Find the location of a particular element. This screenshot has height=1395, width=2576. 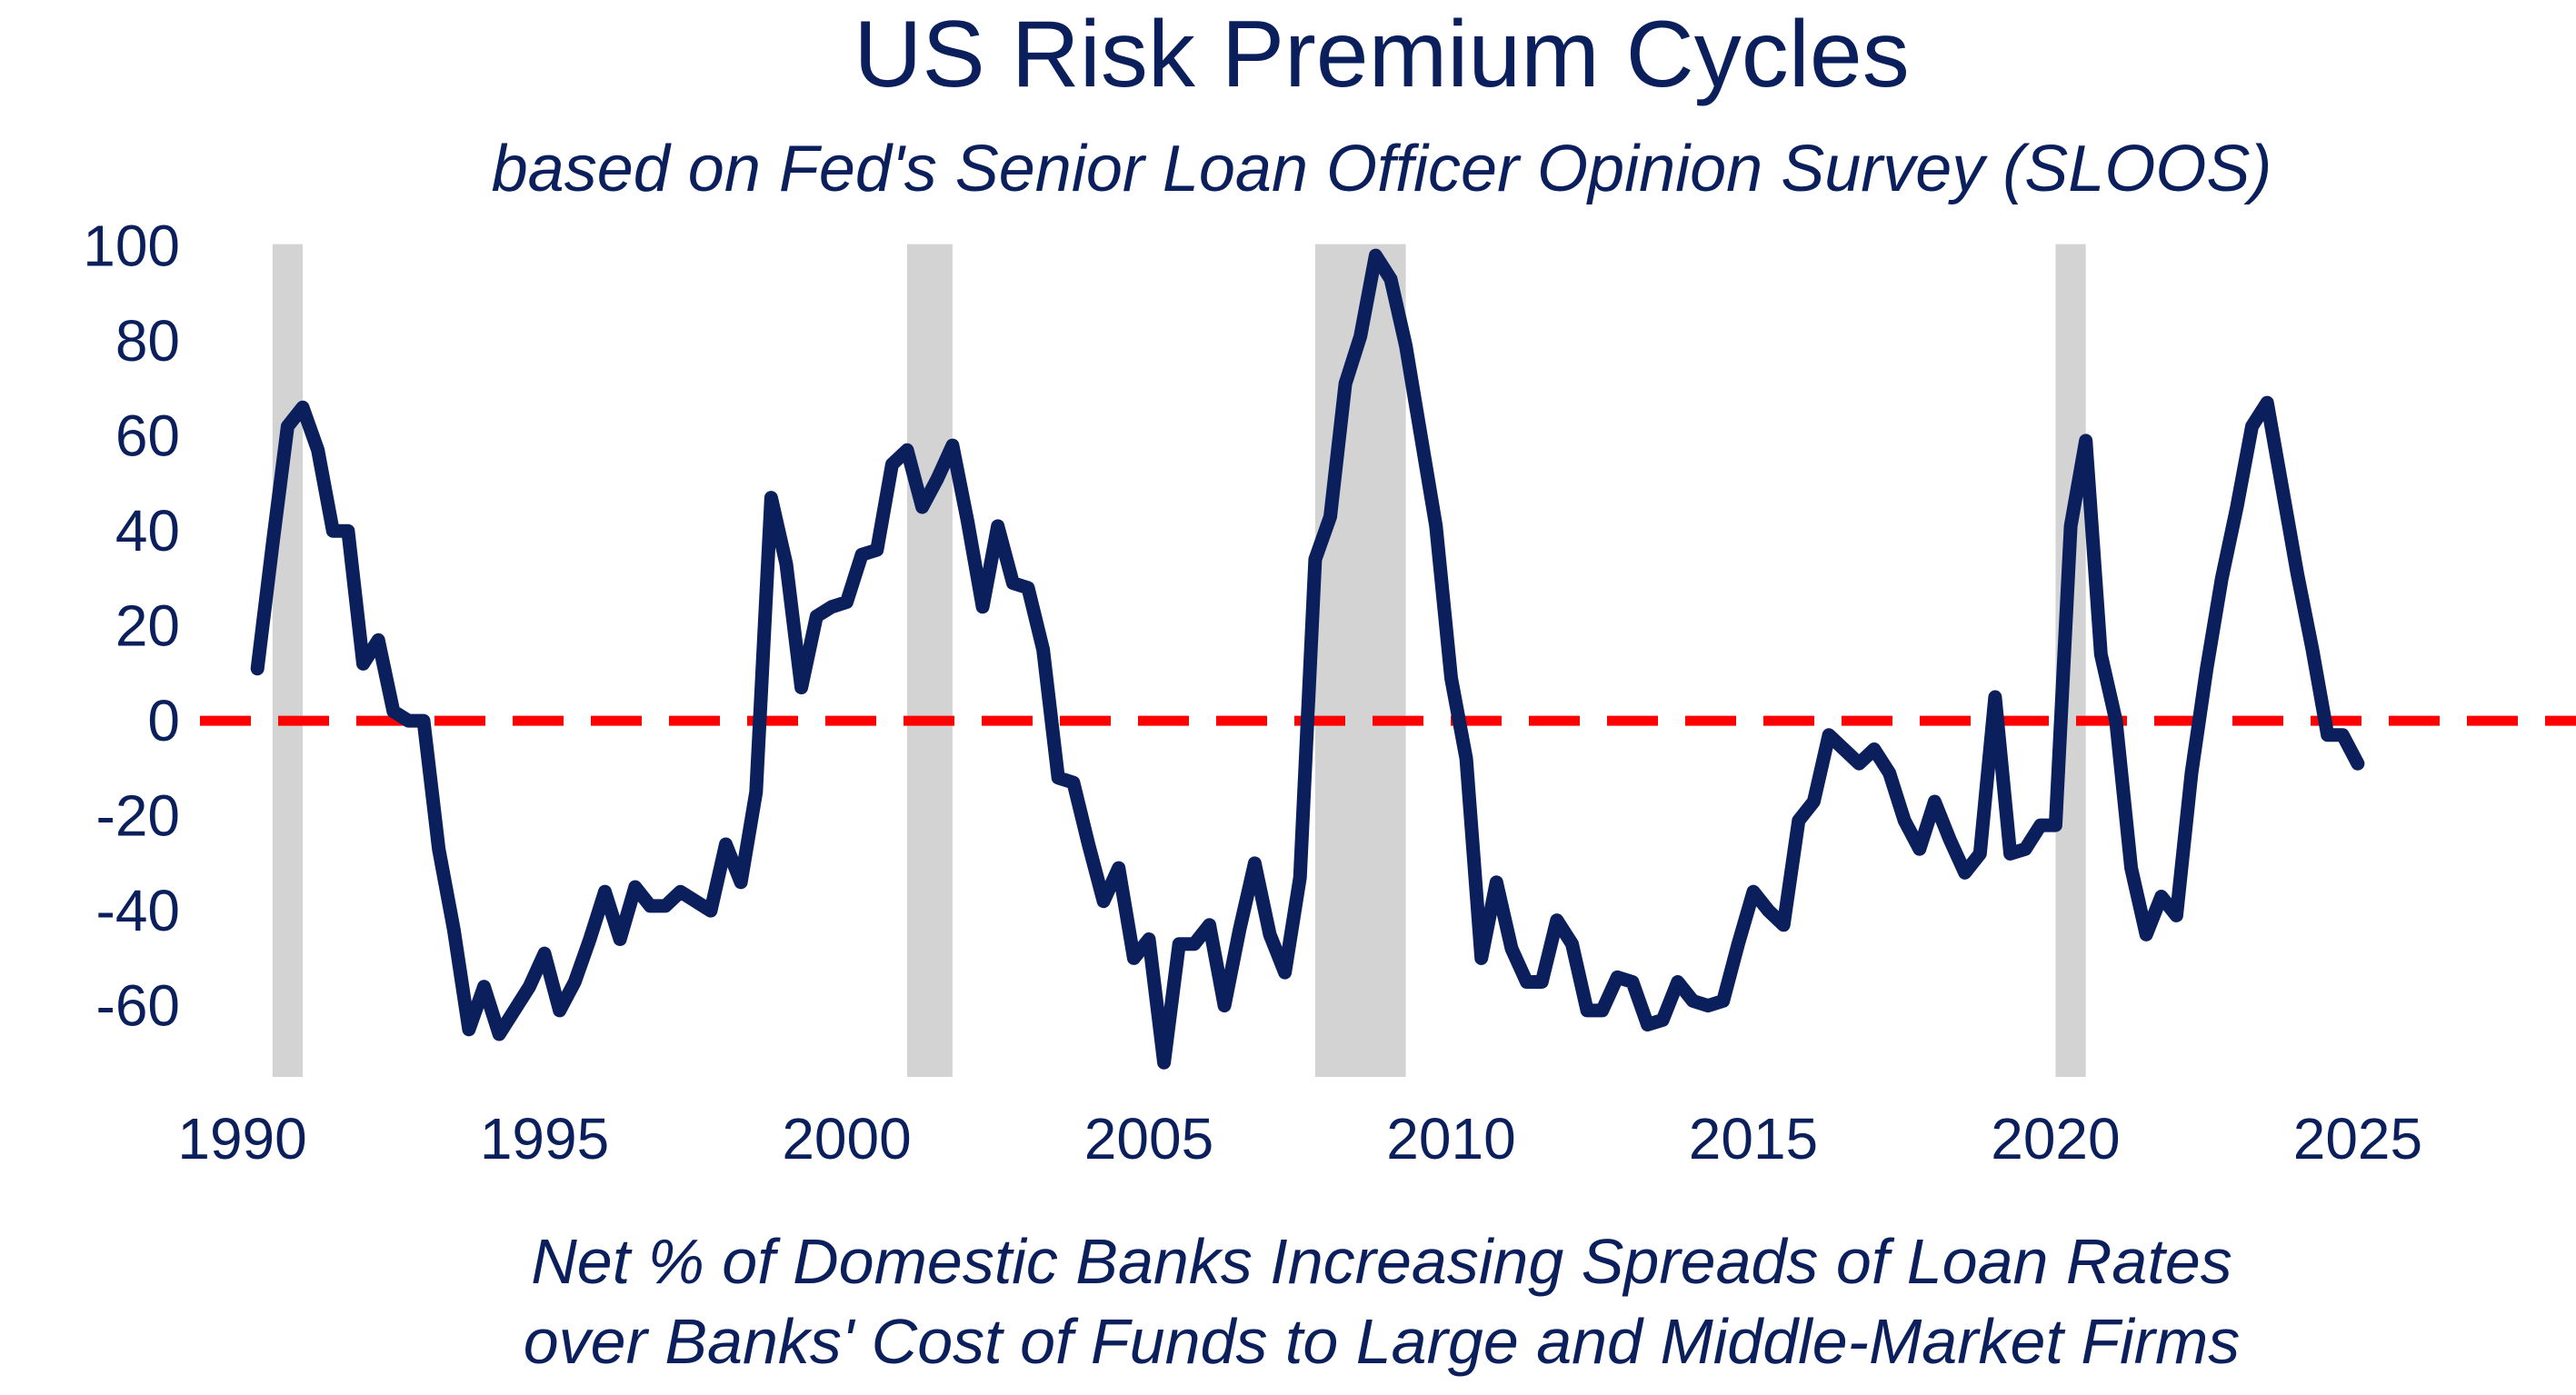

y-tick-label: 20 is located at coordinates (147, 626).